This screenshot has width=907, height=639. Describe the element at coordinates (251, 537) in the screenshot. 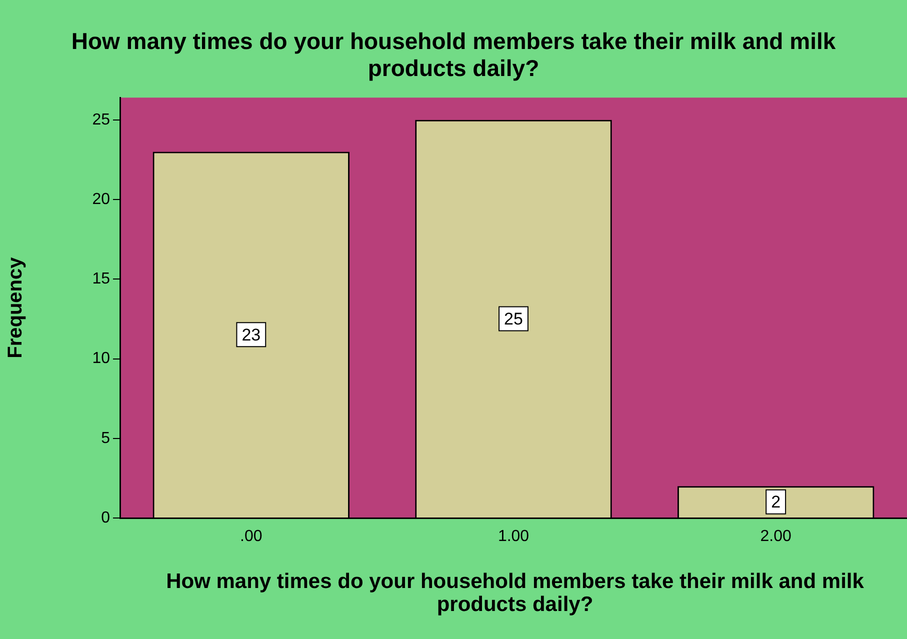

I see `x-tick-label: .00` at that location.